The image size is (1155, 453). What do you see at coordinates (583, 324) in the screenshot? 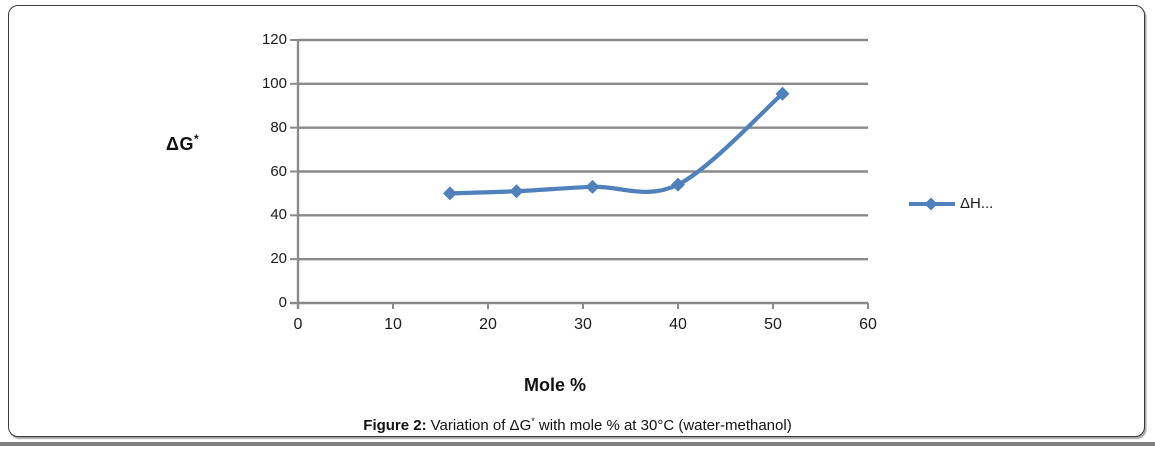
I see `x-tick-label: 30` at bounding box center [583, 324].